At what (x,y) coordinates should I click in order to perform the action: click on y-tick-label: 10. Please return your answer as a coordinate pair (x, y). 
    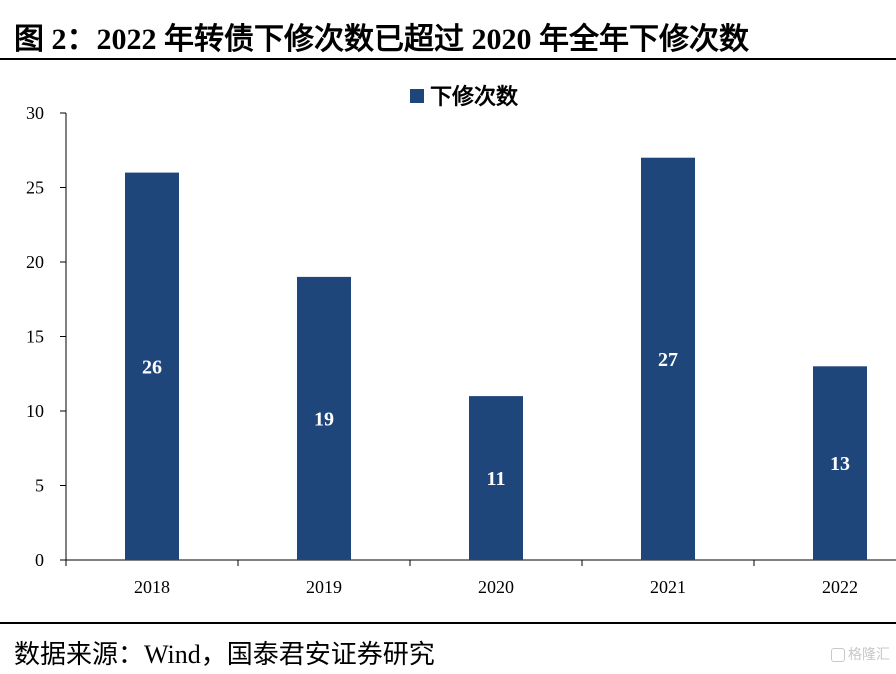
    Looking at the image, I should click on (35, 411).